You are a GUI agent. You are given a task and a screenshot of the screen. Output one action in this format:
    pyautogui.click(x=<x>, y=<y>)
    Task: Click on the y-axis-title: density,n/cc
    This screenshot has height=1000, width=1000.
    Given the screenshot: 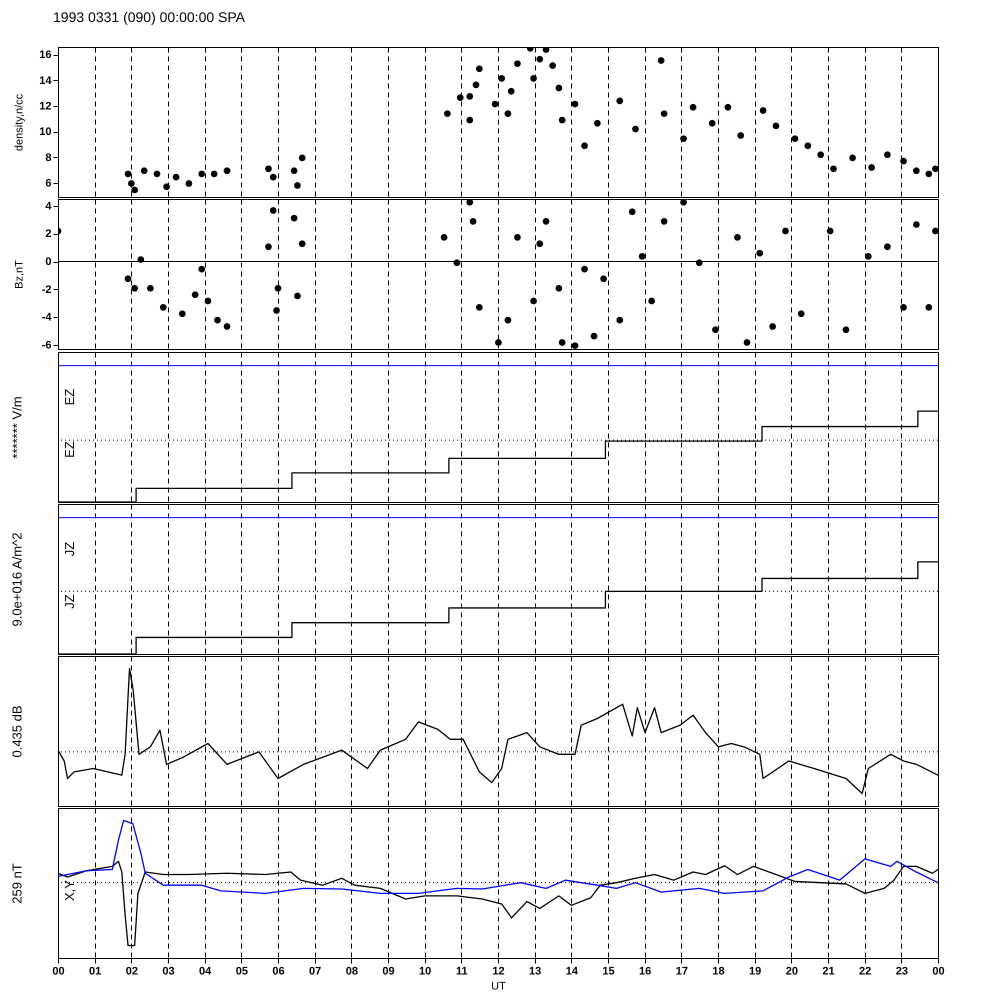 What is the action you would take?
    pyautogui.click(x=20, y=122)
    